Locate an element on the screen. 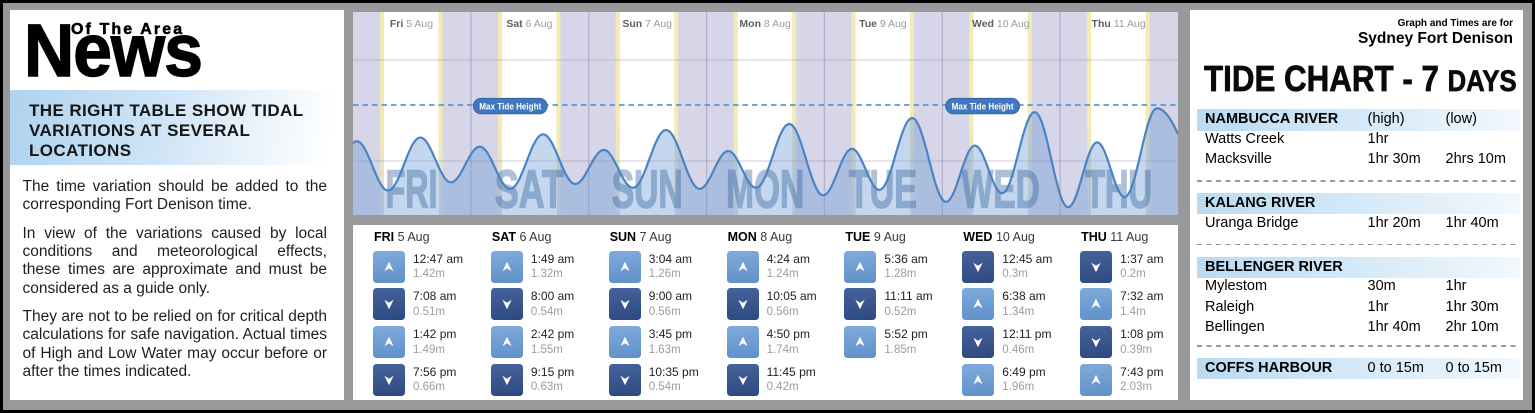  svg-text: Wed 10 Aug is located at coordinates (1001, 24).